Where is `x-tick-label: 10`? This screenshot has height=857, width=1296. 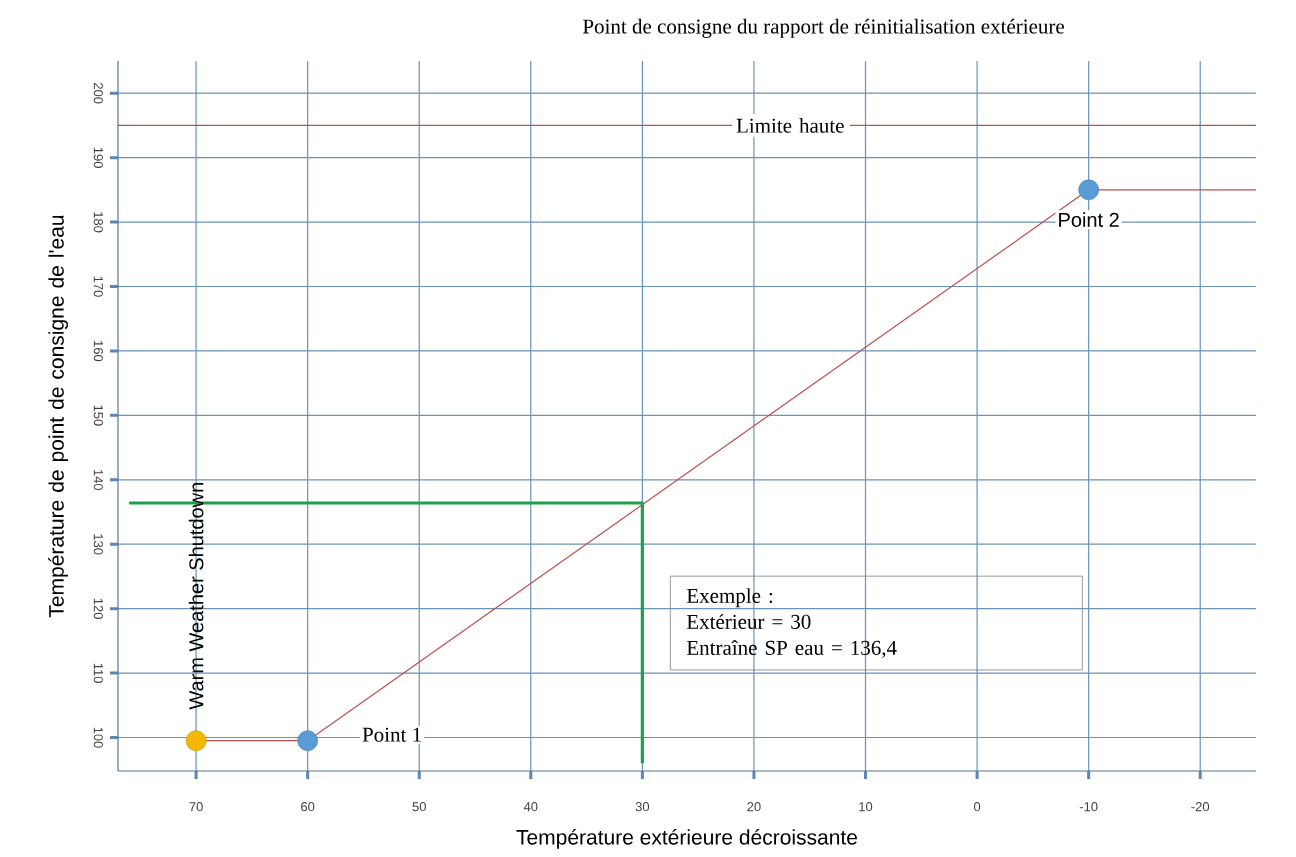 x-tick-label: 10 is located at coordinates (866, 807).